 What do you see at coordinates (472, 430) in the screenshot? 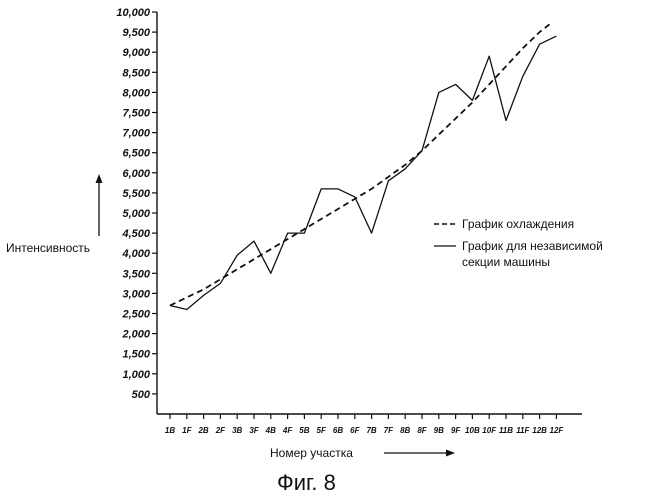
I see `x-tick-label: 10B` at bounding box center [472, 430].